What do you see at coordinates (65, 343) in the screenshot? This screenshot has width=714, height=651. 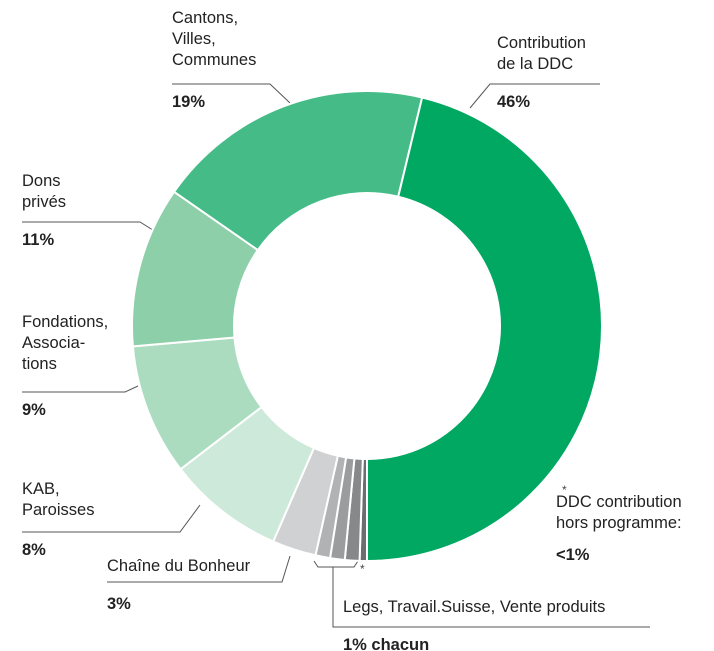 I see `category-label: Fondations, Associa- tions` at bounding box center [65, 343].